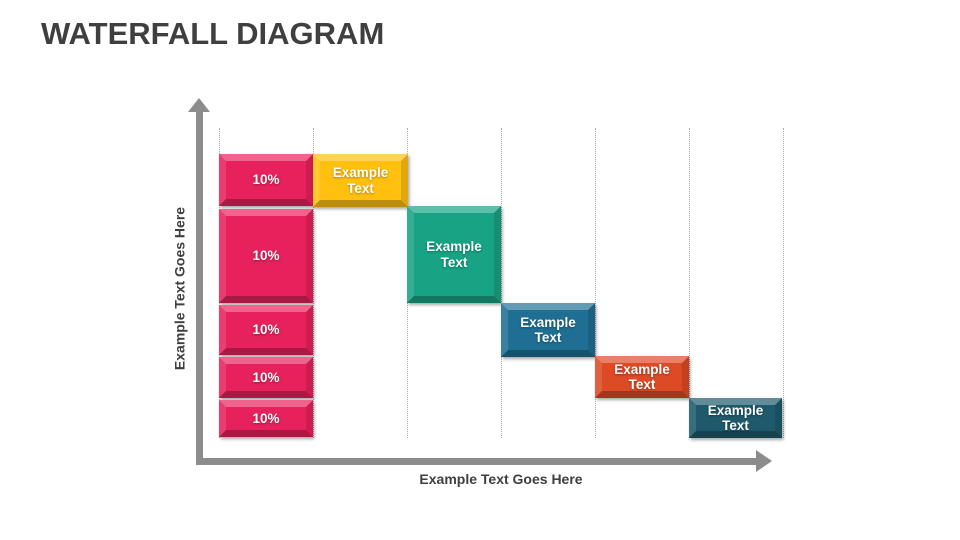 The height and width of the screenshot is (540, 960). What do you see at coordinates (199, 105) in the screenshot?
I see `y-axis-arrow-icon` at bounding box center [199, 105].